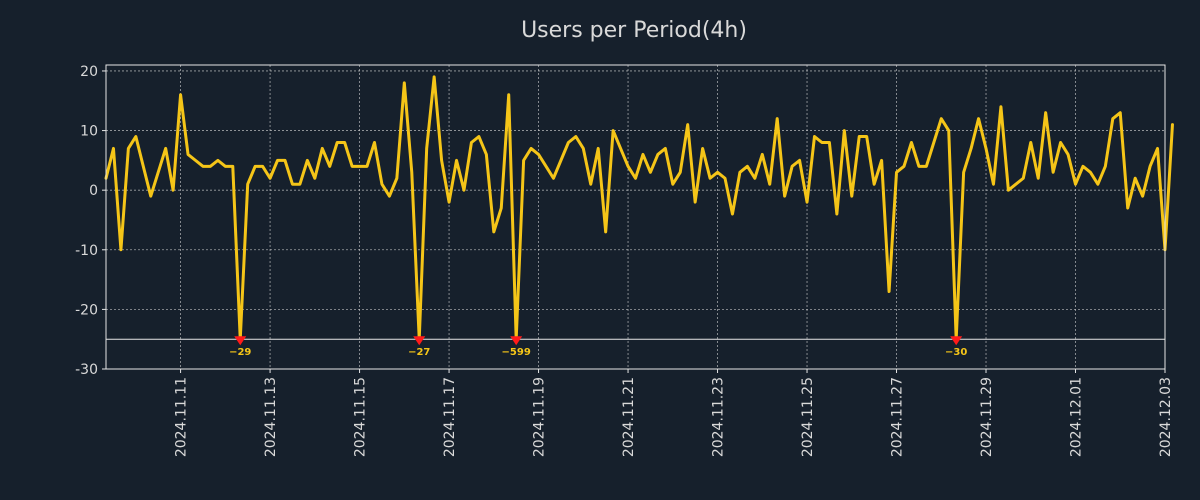  Describe the element at coordinates (240, 352) in the screenshot. I see `clip-marker-label: −29` at that location.